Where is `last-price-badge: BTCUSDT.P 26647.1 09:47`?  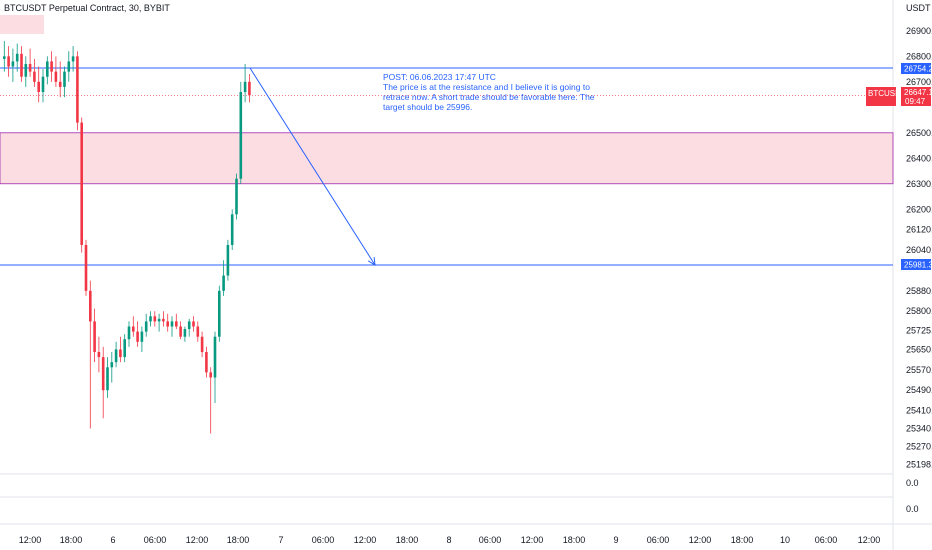 last-price-badge: BTCUSDT.P 26647.1 09:47 is located at coordinates (899, 96).